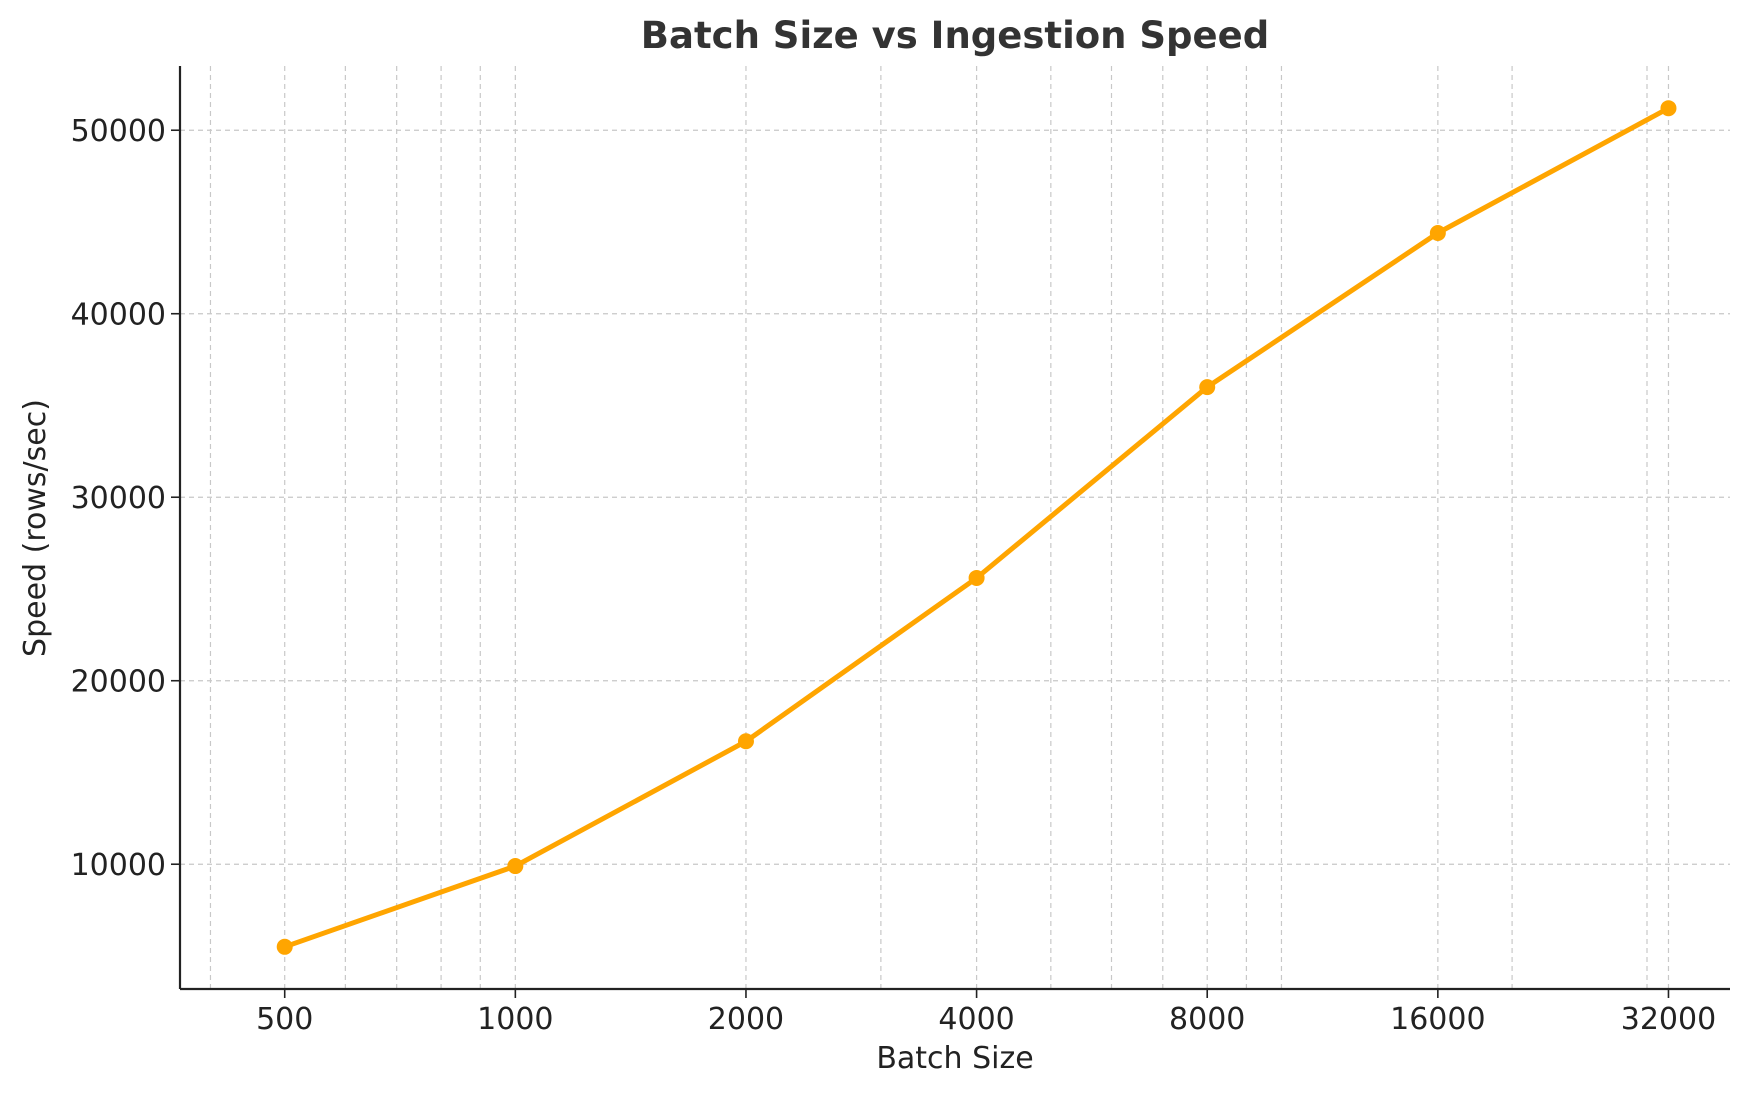 The width and height of the screenshot is (1750, 1101). I want to click on x-tick-label: 32000, so click(1668, 1019).